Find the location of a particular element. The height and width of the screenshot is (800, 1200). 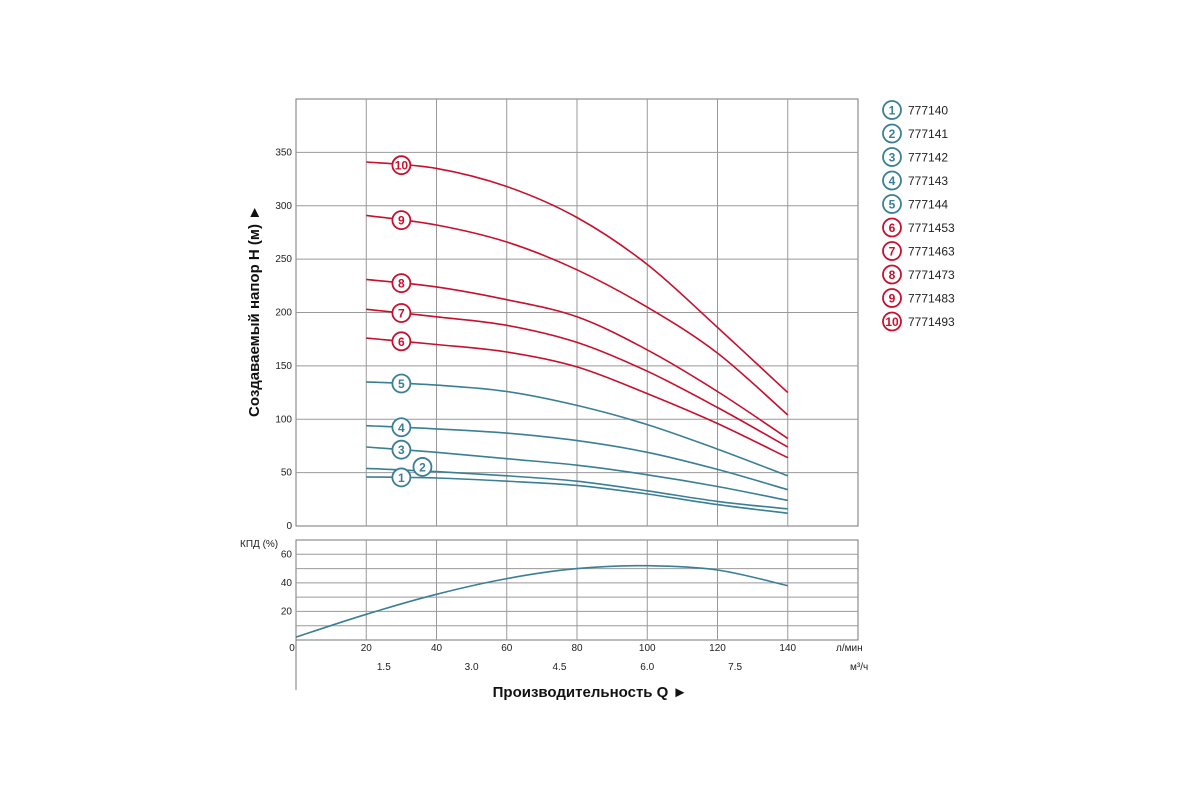

legend-label: 7771483 is located at coordinates (931, 299).